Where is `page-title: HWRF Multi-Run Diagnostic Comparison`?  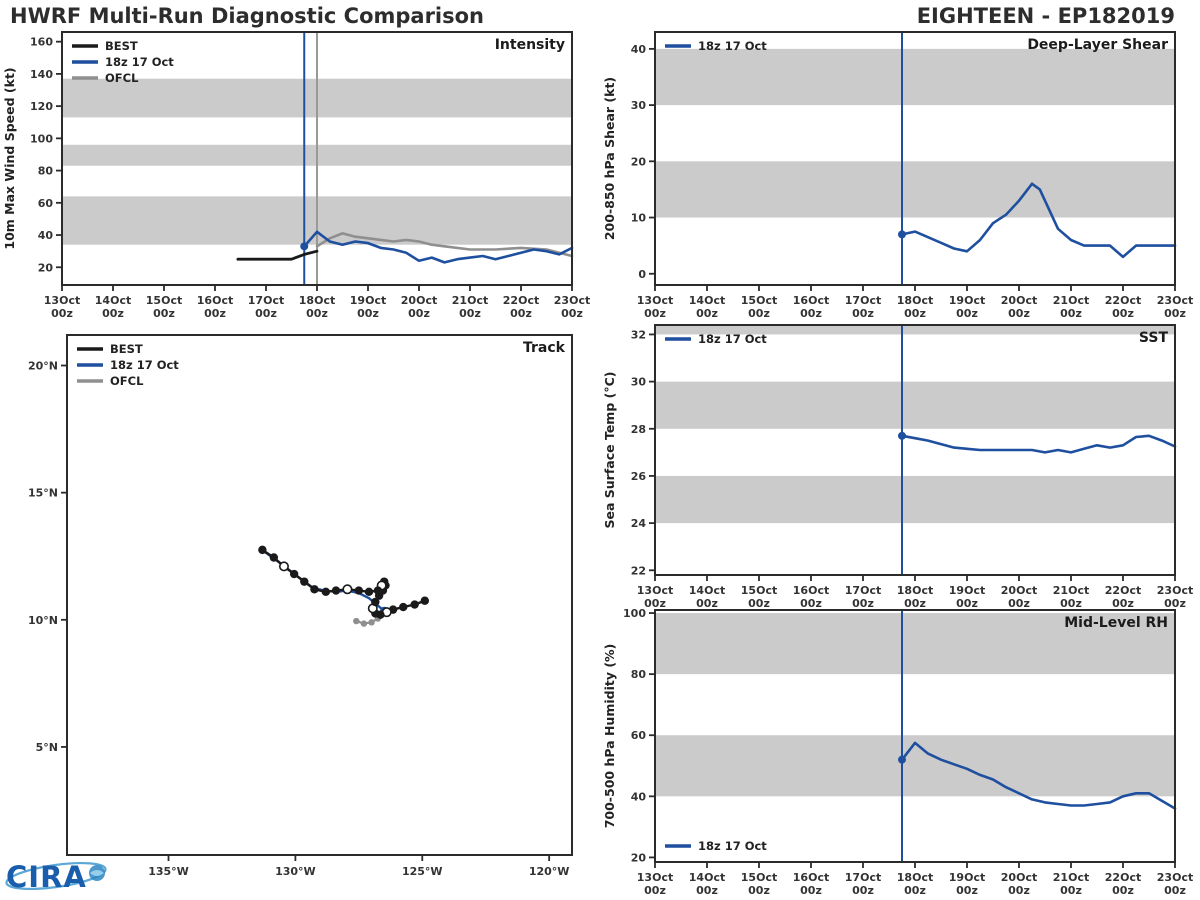 page-title: HWRF Multi-Run Diagnostic Comparison is located at coordinates (247, 16).